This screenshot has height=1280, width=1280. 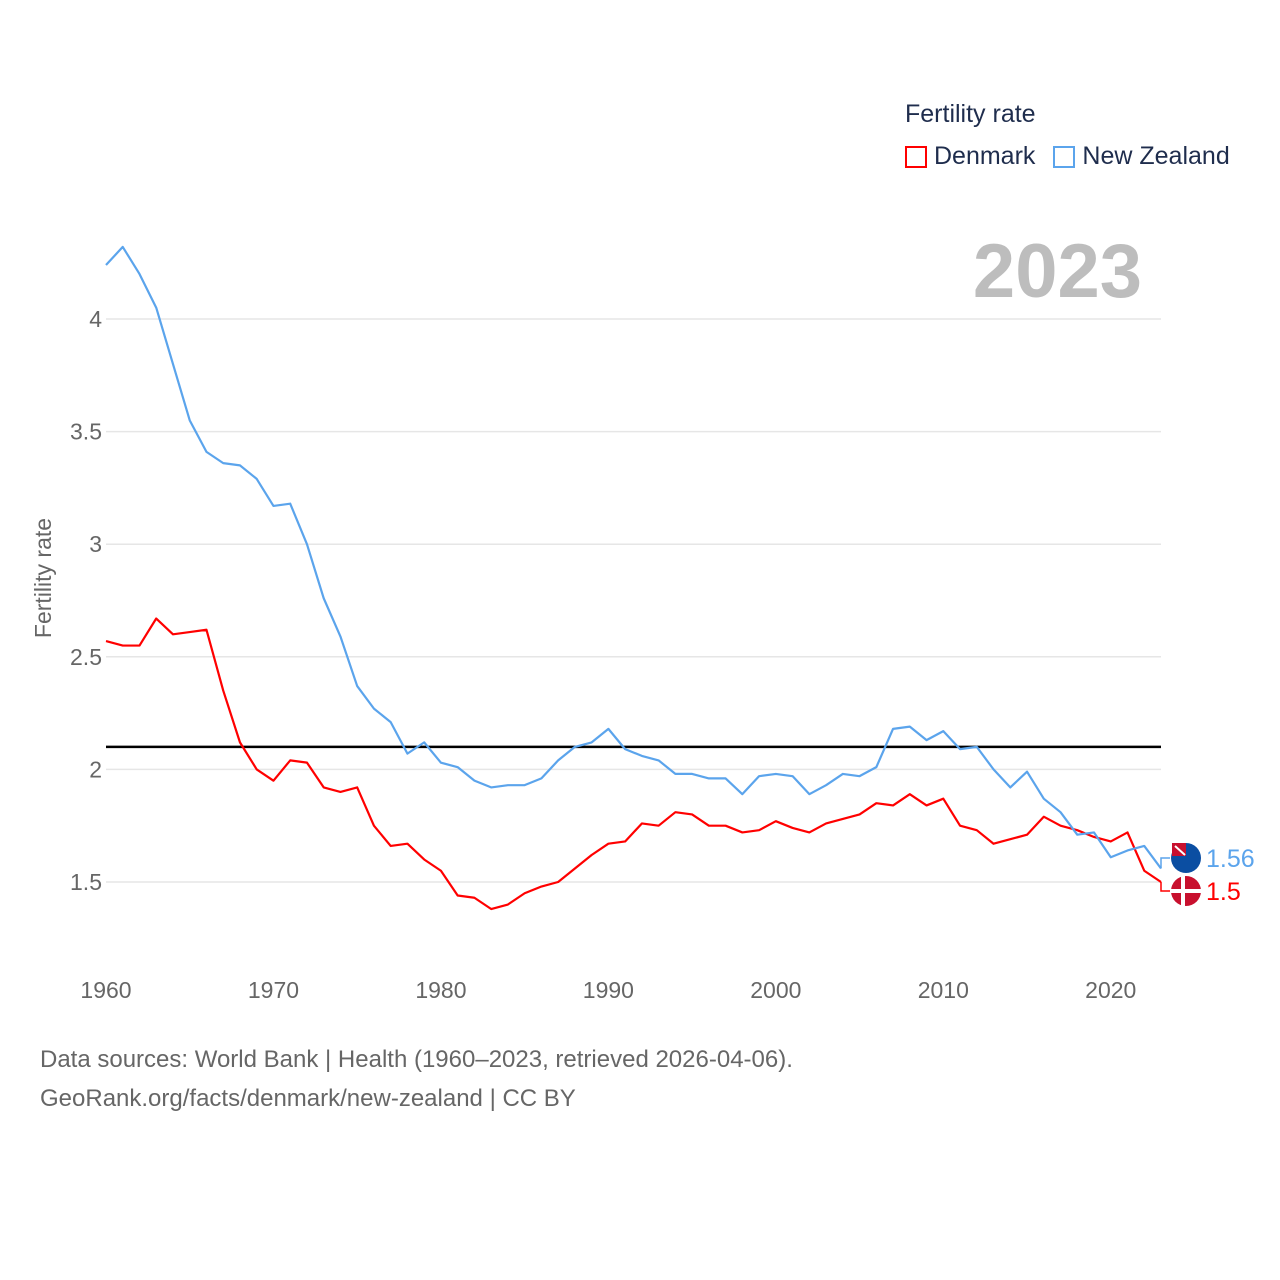 I want to click on x-tick-label: 1980, so click(x=440, y=990).